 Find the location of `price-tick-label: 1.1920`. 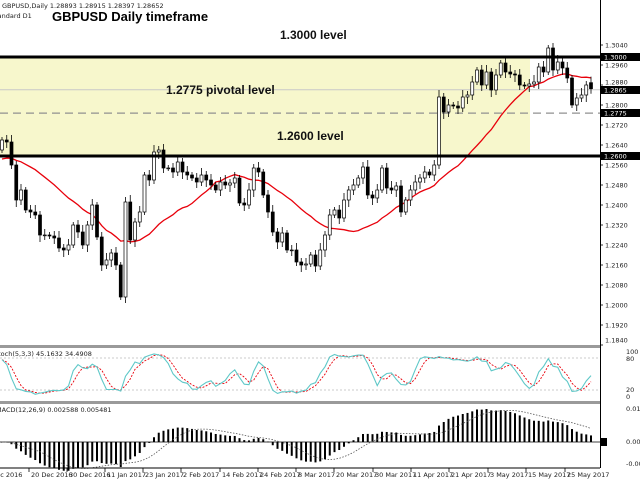

price-tick-label: 1.1920 is located at coordinates (616, 326).